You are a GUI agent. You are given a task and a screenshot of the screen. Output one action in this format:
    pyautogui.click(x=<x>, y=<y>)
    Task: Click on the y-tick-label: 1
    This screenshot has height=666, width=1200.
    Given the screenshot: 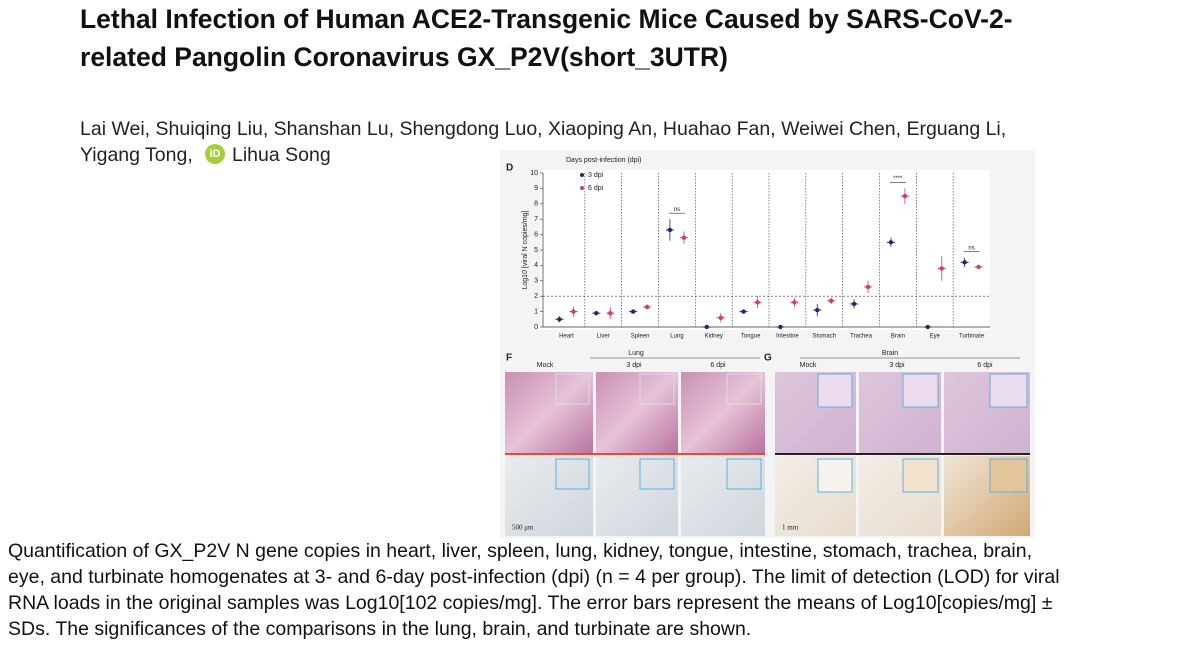 What is the action you would take?
    pyautogui.click(x=536, y=311)
    